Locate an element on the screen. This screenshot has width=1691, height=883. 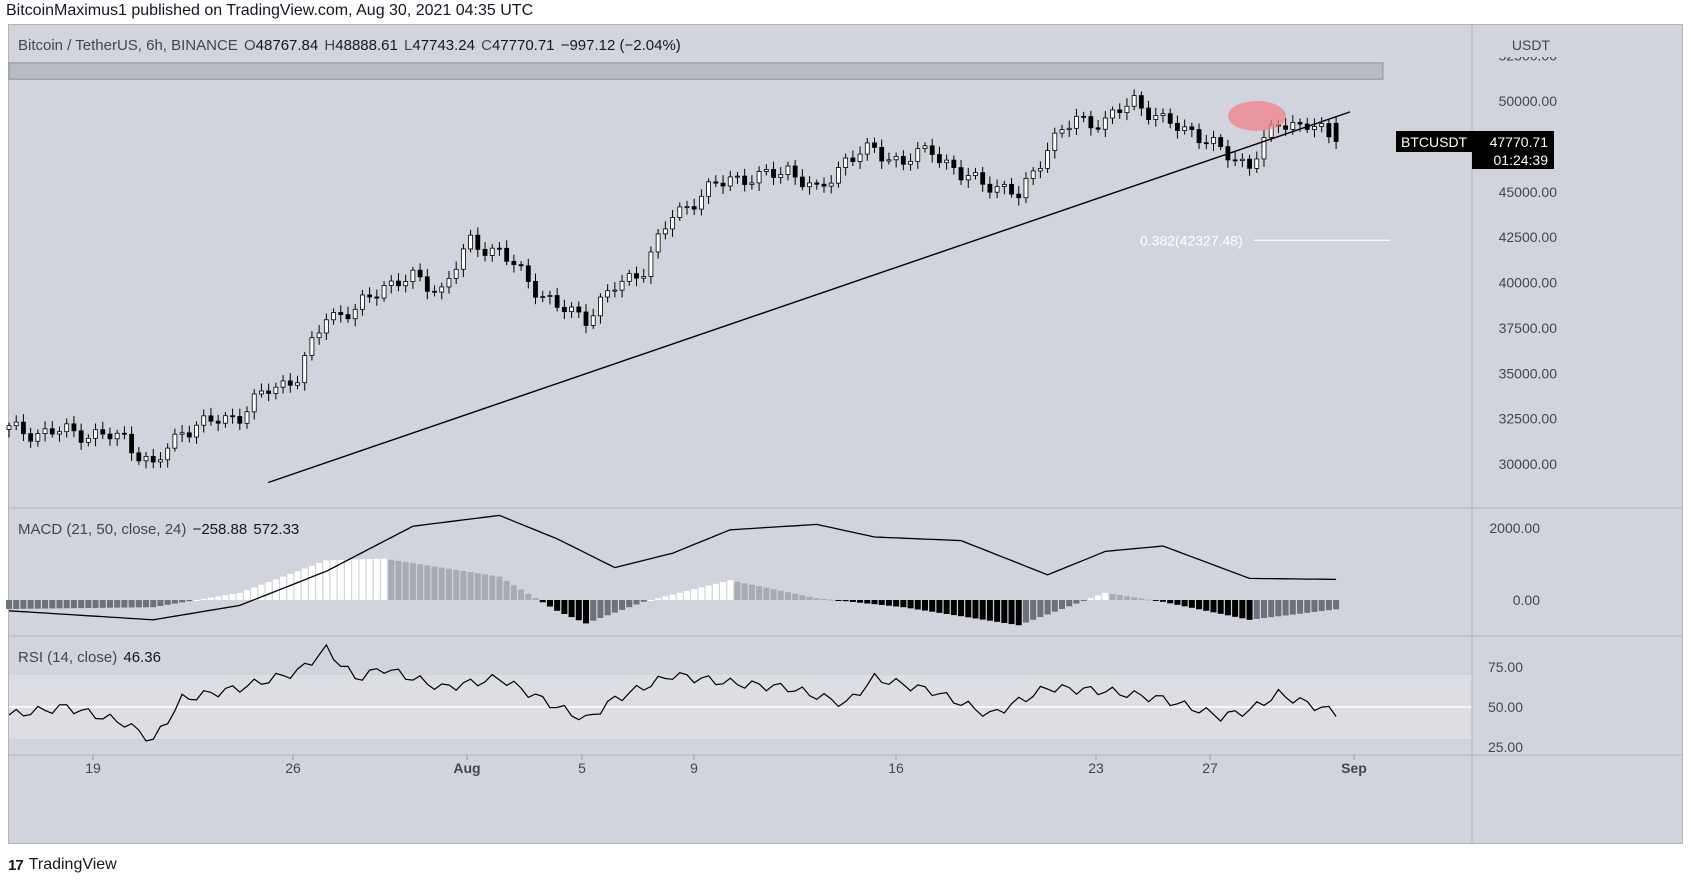
rsi-legend: RSI (14, close) 46.36 is located at coordinates (89, 657).